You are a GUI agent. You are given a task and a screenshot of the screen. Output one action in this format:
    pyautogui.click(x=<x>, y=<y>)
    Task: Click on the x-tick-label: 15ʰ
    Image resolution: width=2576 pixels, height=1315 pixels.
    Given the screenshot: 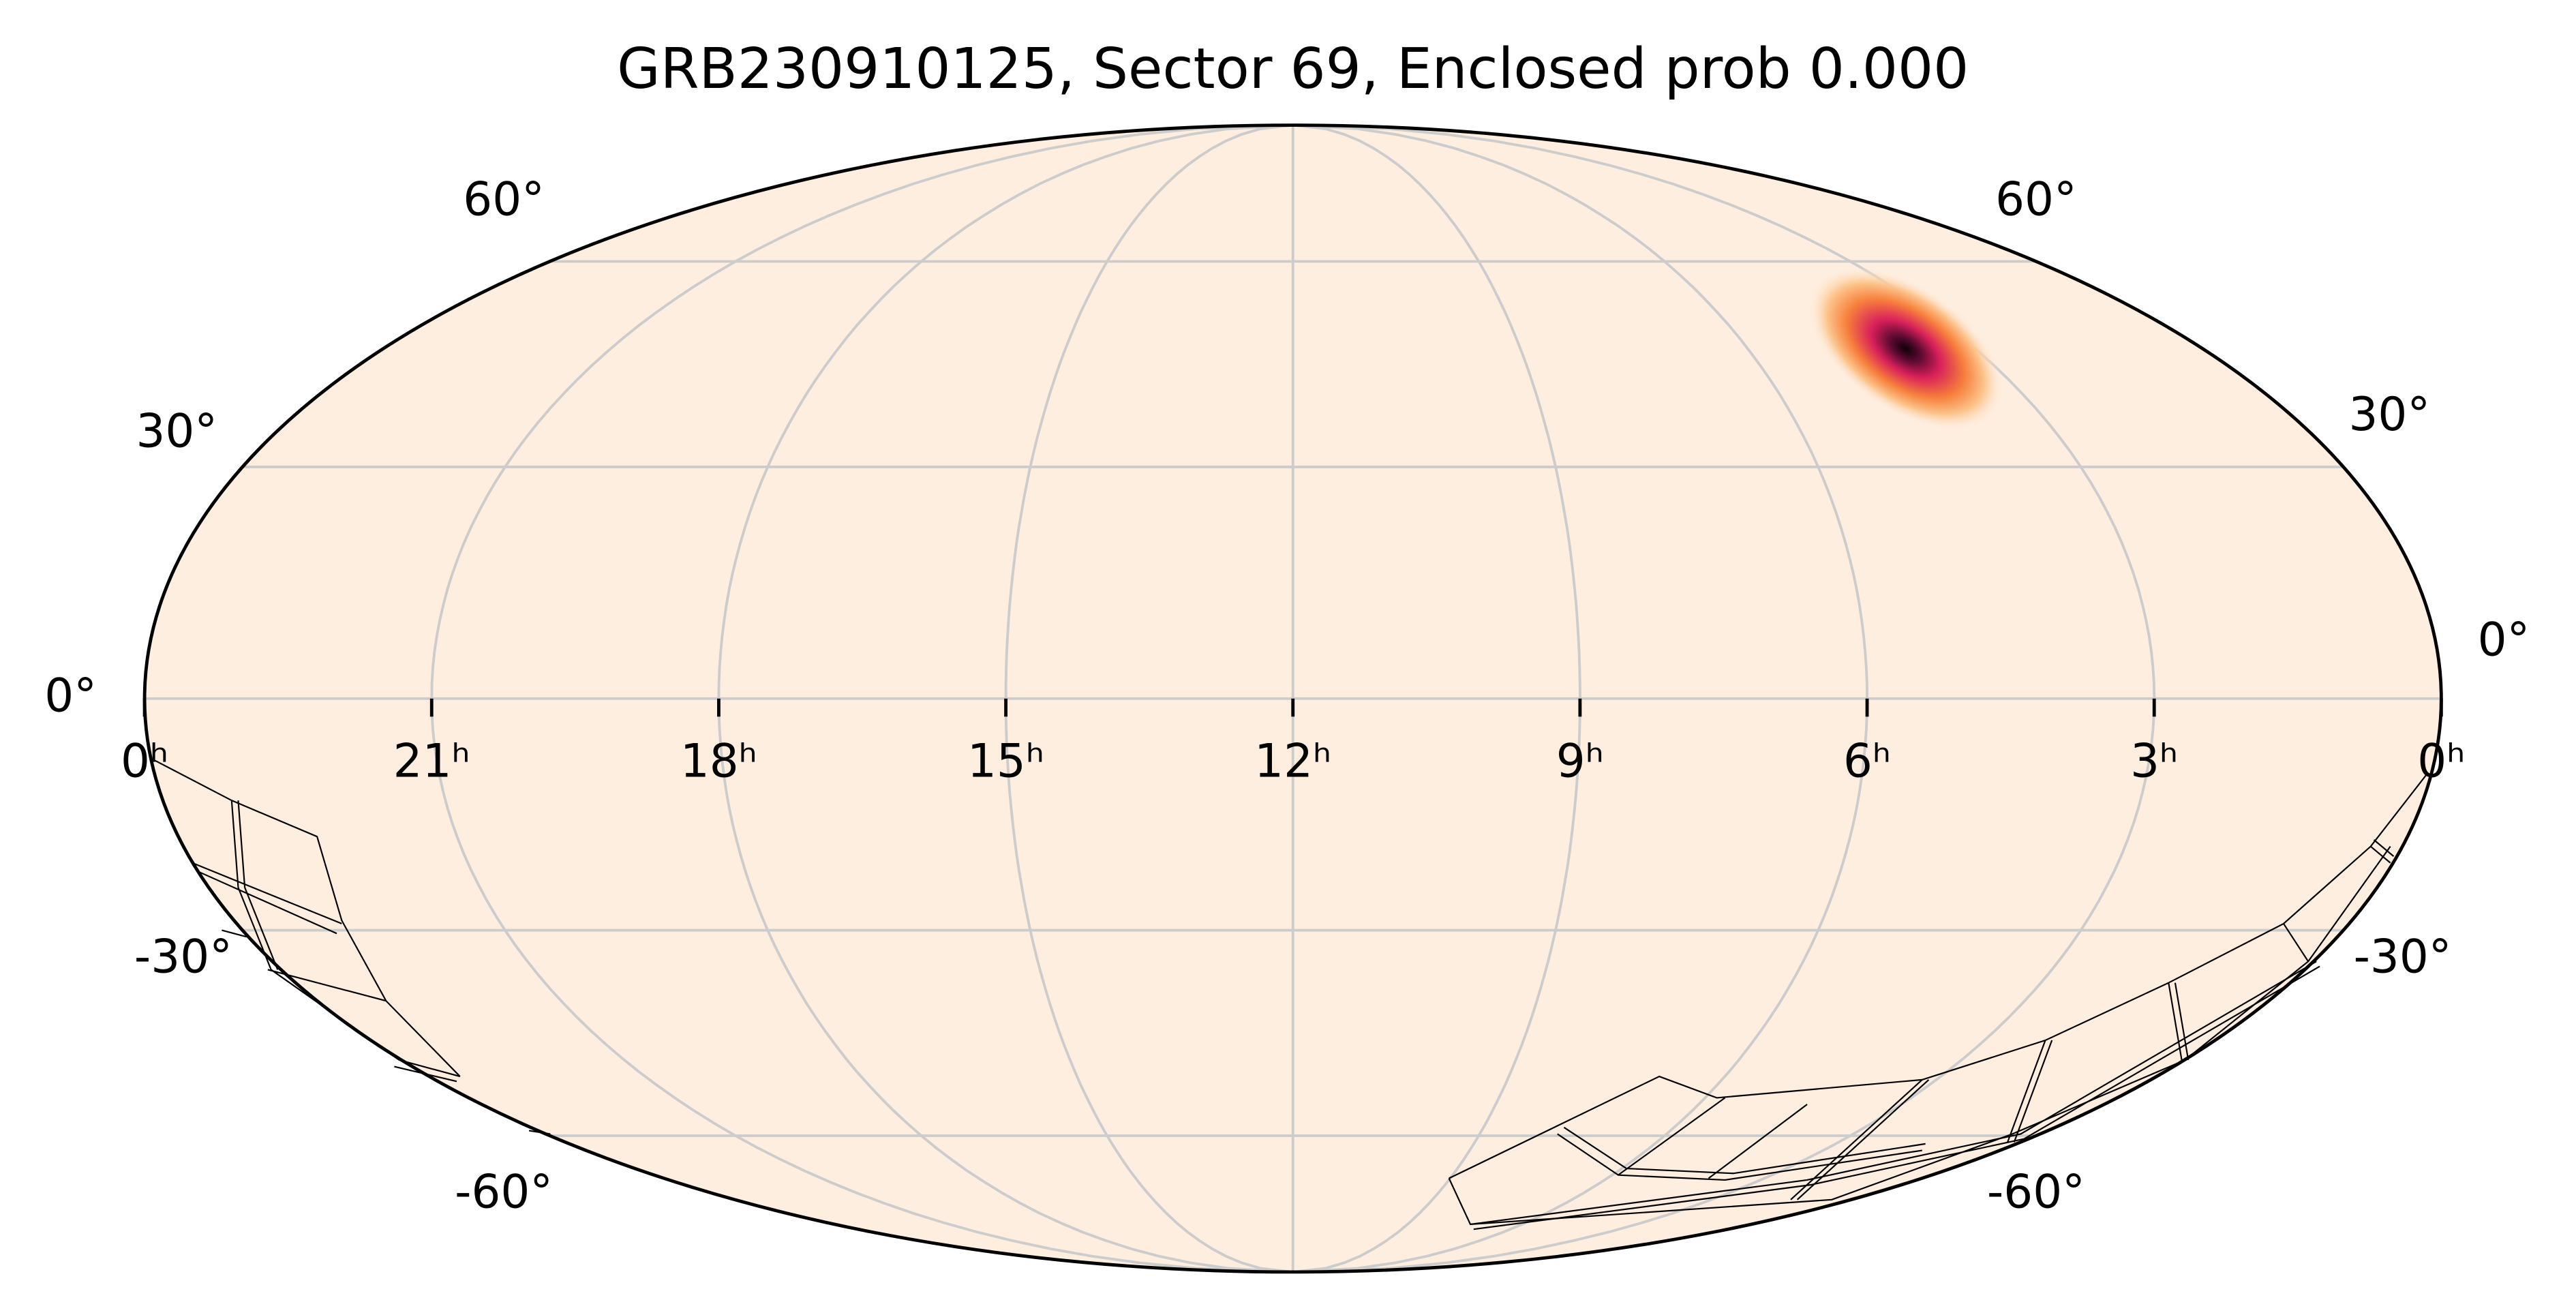 What is the action you would take?
    pyautogui.click(x=1006, y=761)
    